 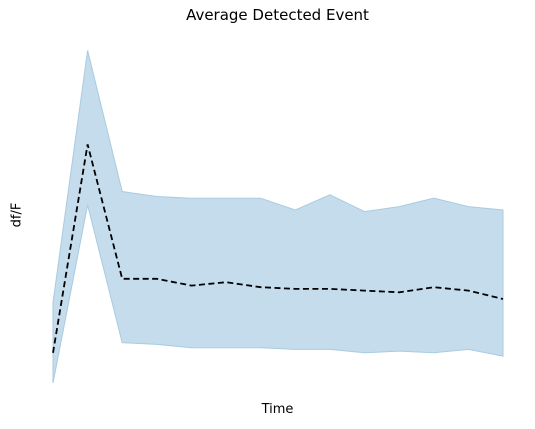 I want to click on x-axis-label: Time, so click(x=277, y=409).